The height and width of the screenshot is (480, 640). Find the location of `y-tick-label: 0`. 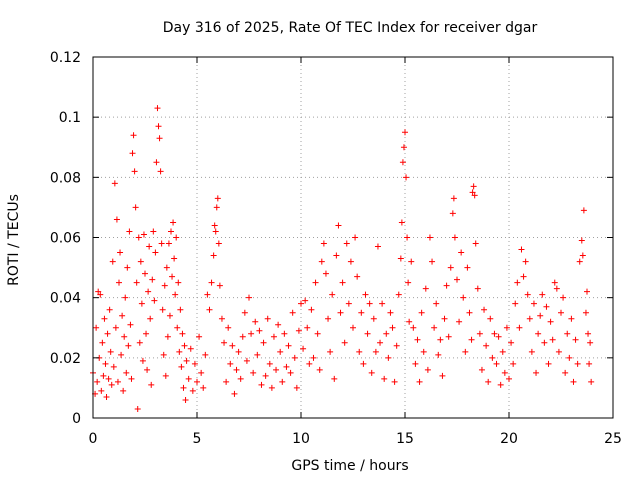

y-tick-label: 0 is located at coordinates (76, 419).